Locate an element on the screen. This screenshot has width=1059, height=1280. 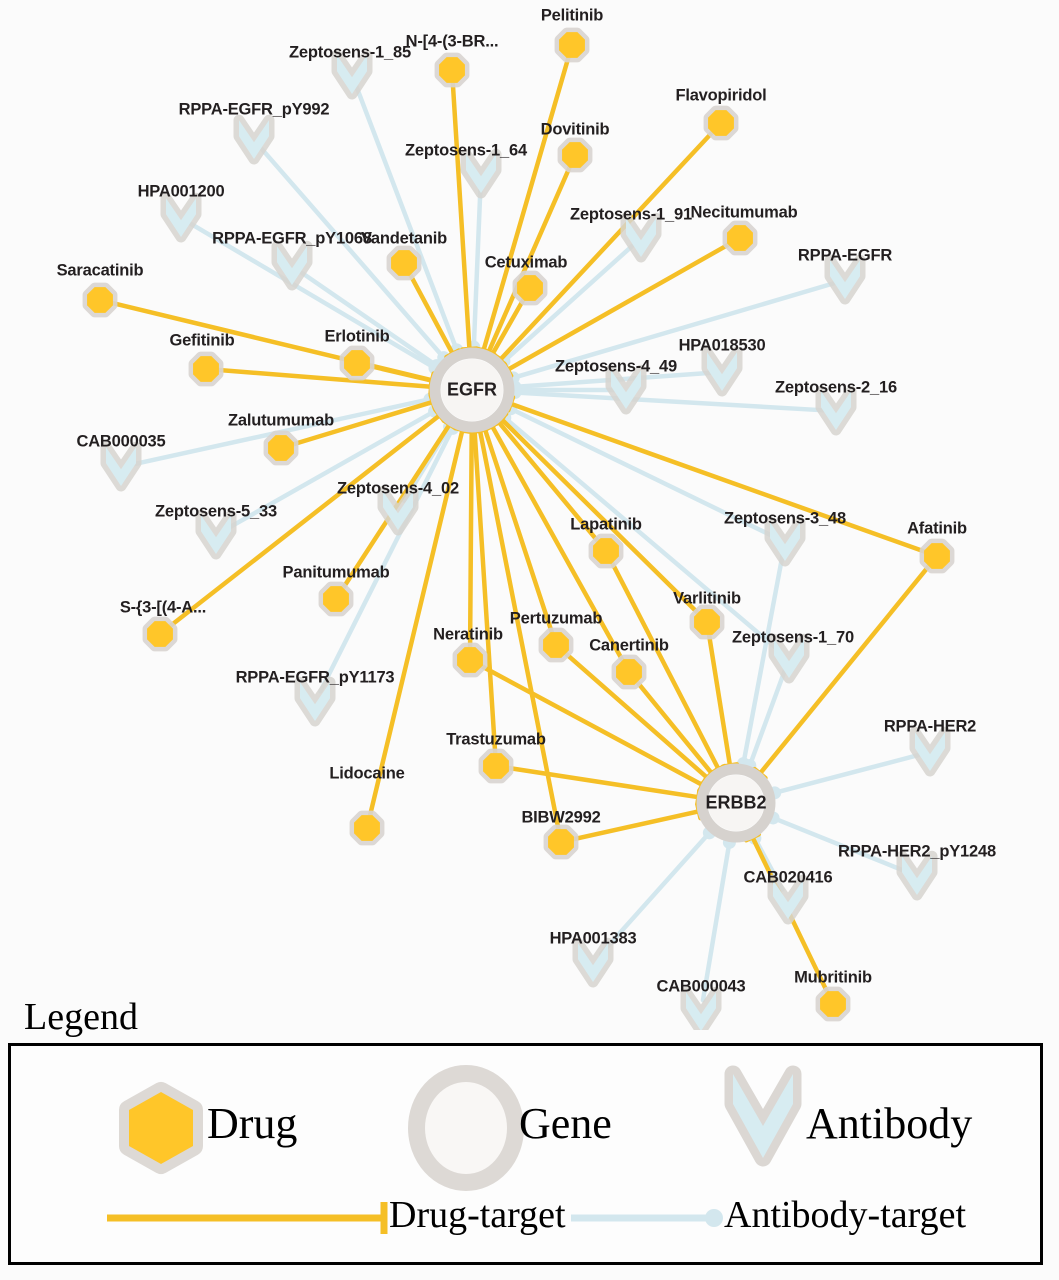
legend-title: Legend is located at coordinates (81, 1017).